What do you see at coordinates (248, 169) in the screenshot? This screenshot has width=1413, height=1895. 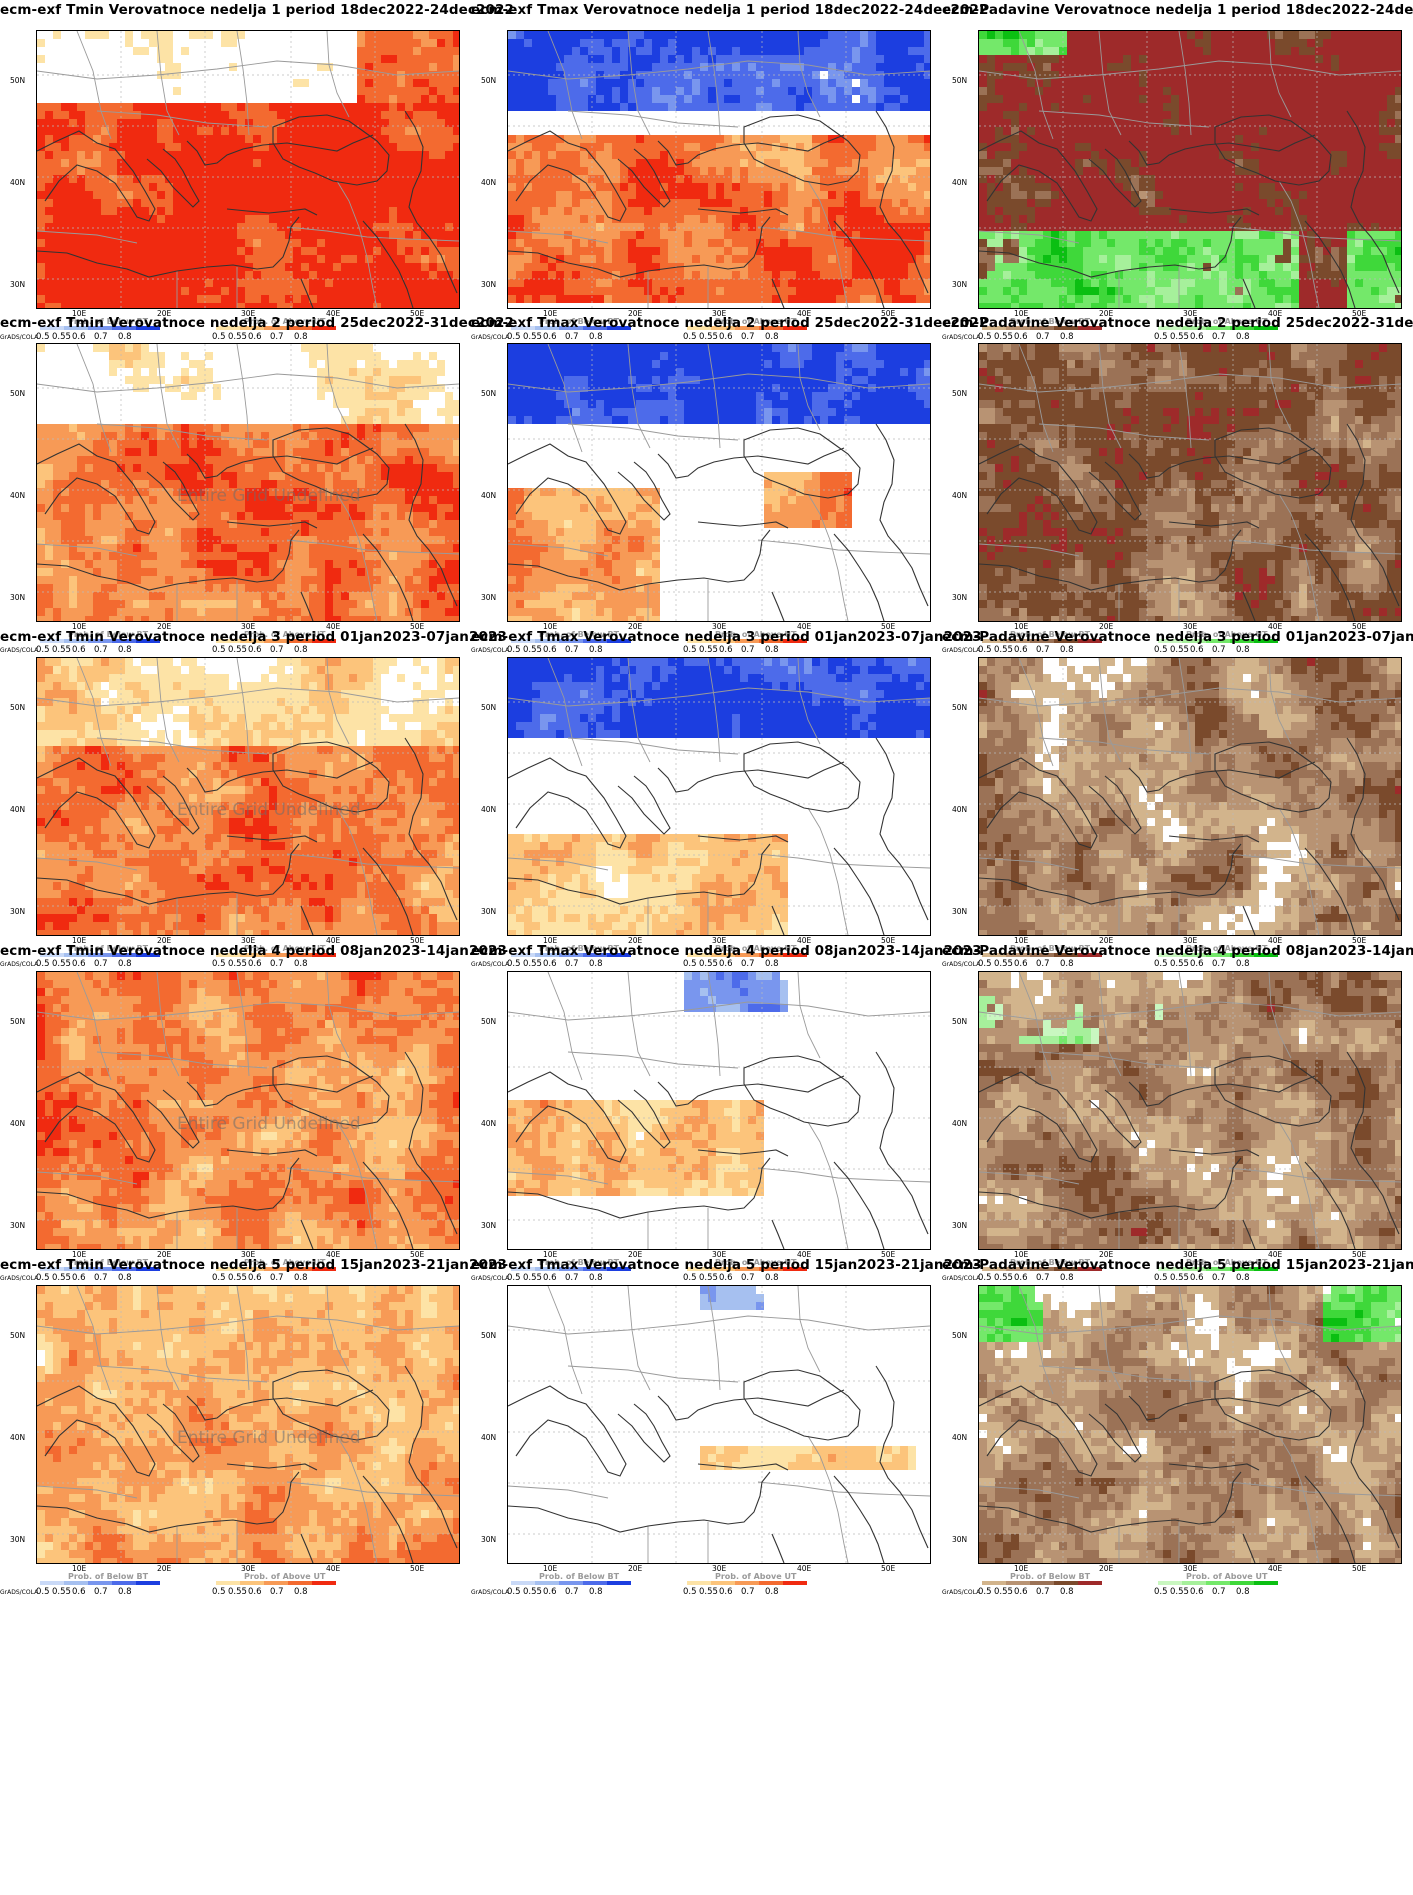 I see `map-frame` at bounding box center [248, 169].